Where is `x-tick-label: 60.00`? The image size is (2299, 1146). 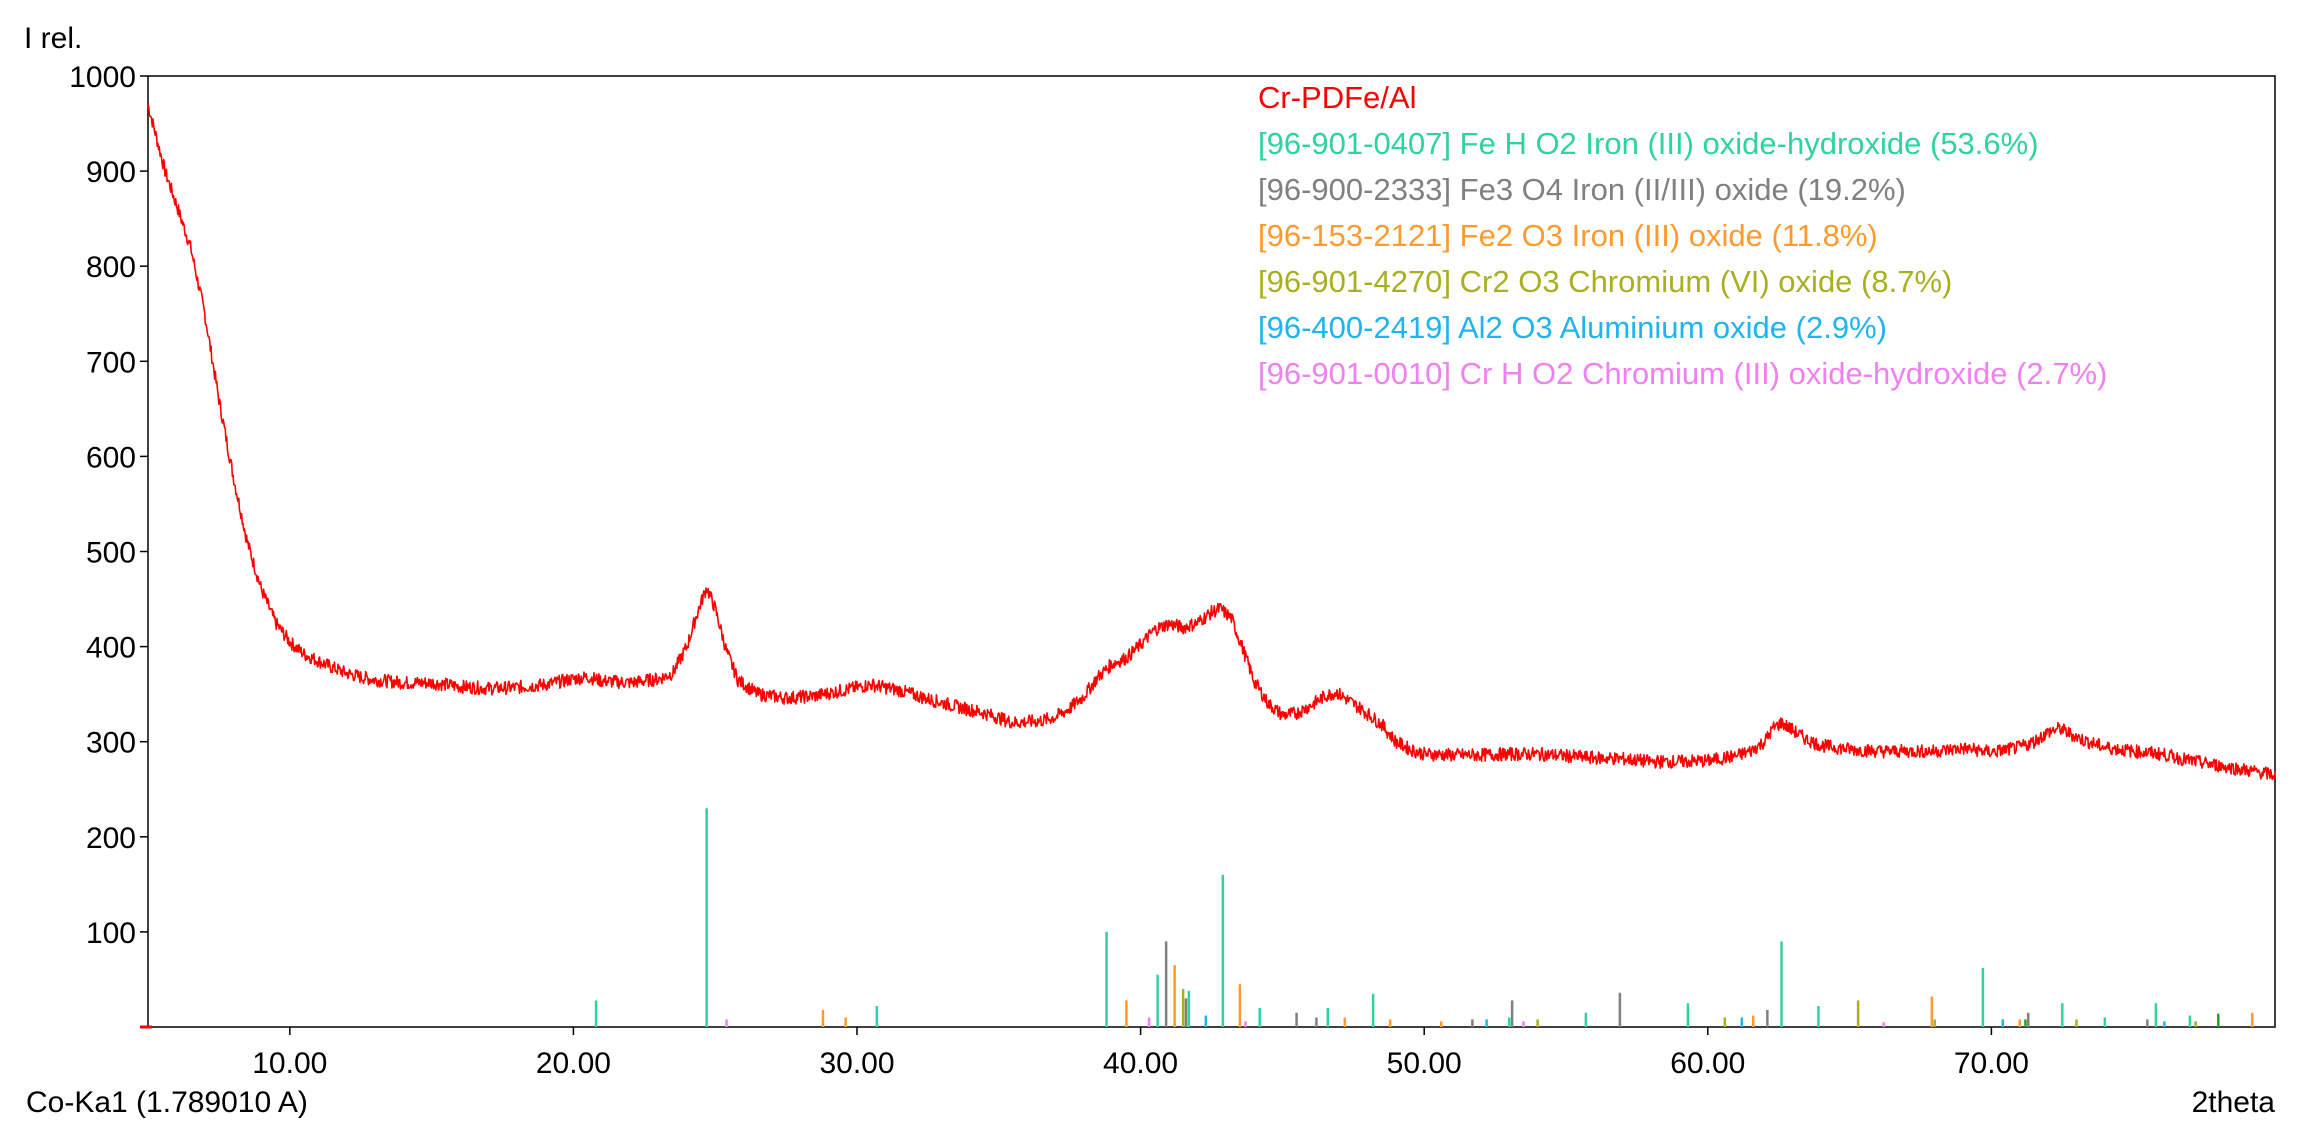
x-tick-label: 60.00 is located at coordinates (1707, 1063).